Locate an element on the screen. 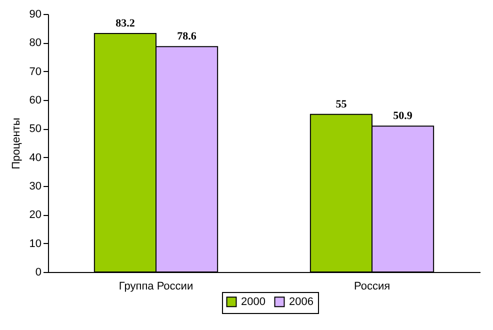 This screenshot has height=330, width=493. x-tick-label: Группа России is located at coordinates (156, 286).